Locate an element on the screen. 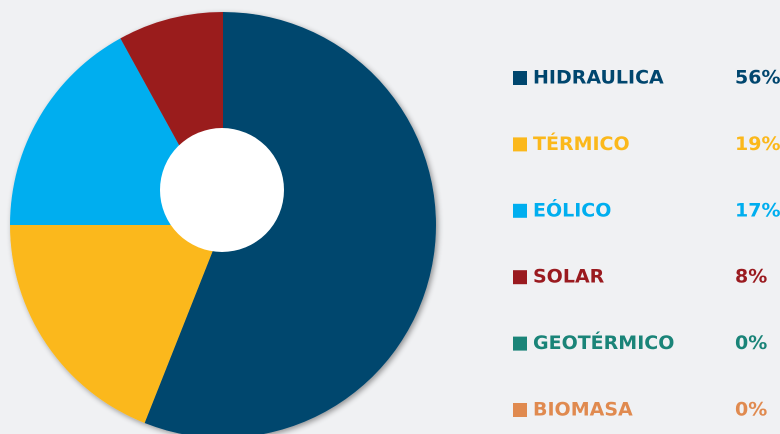 The height and width of the screenshot is (434, 780). value-label: 56% is located at coordinates (757, 78).